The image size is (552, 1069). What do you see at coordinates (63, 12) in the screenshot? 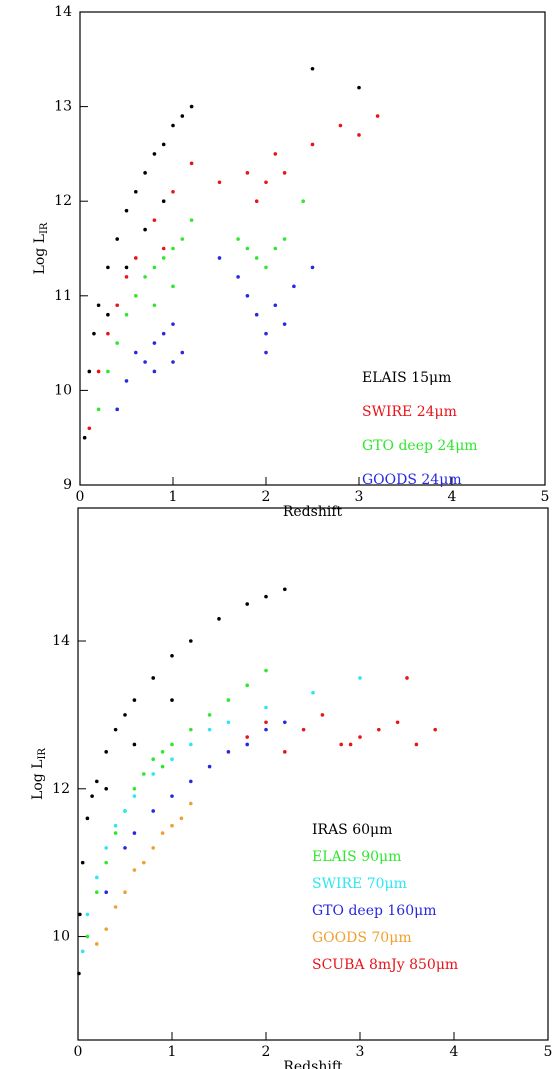
I see `y-tick-label: 14` at bounding box center [63, 12].